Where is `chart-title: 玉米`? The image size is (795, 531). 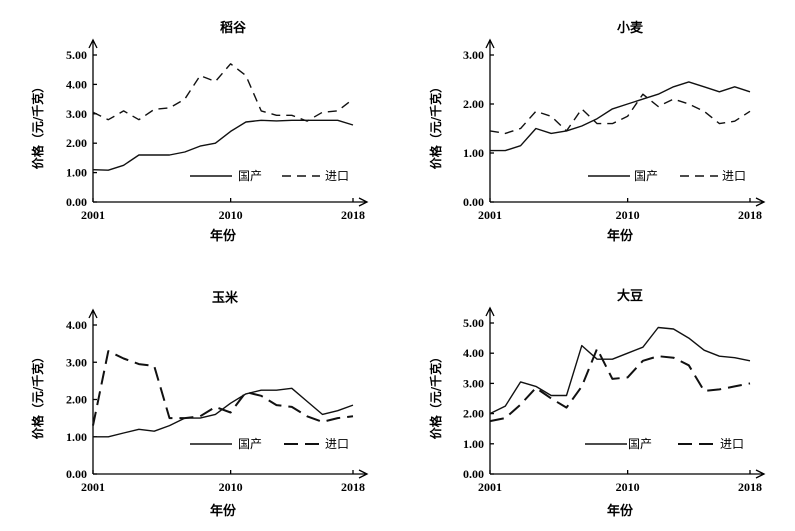
chart-title: 玉米 is located at coordinates (225, 298).